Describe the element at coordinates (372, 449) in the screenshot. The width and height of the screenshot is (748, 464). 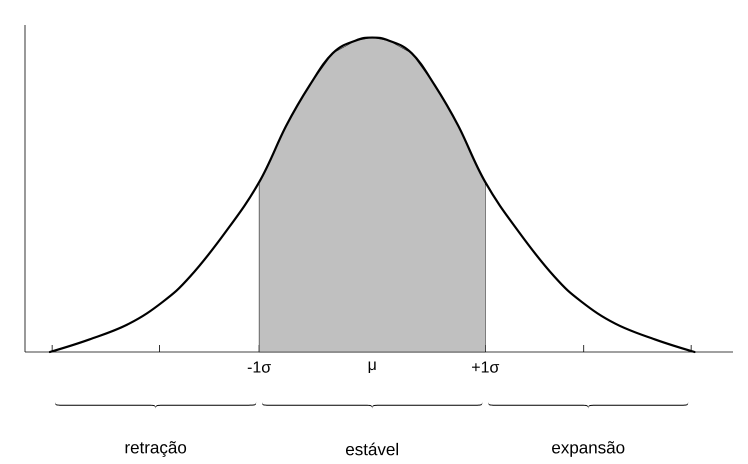
I see `text: estável` at that location.